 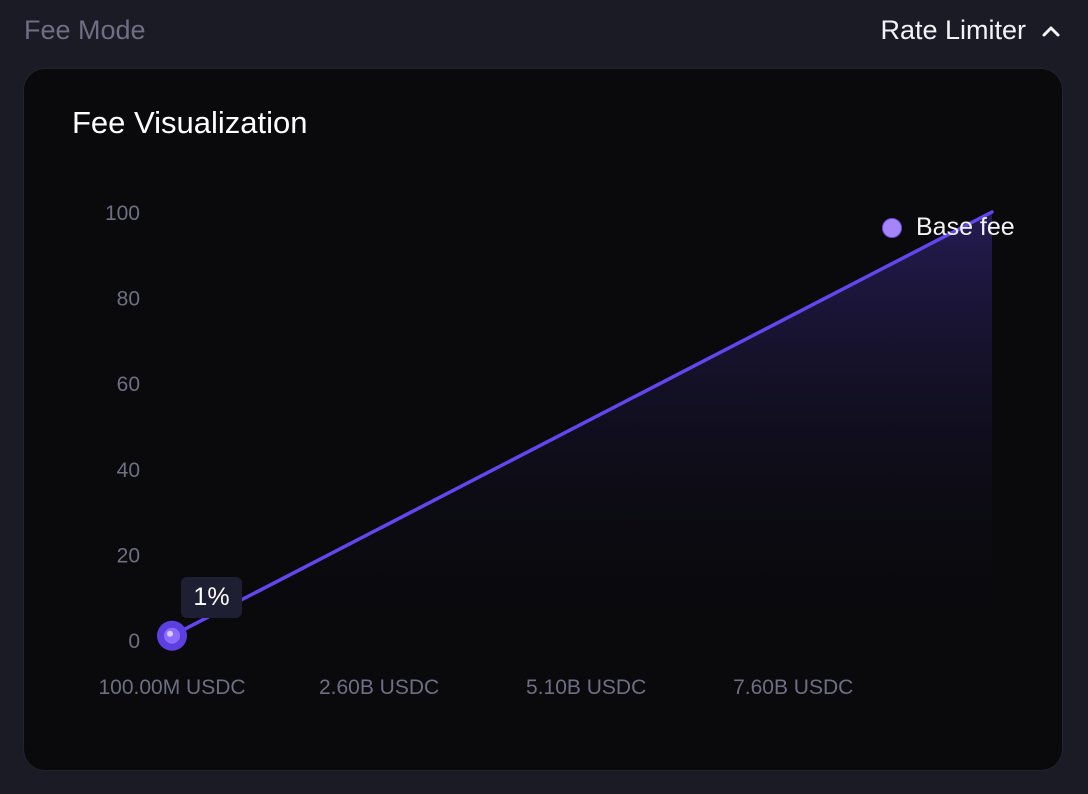 What do you see at coordinates (965, 227) in the screenshot?
I see `legend-label-base-fee: Base fee` at bounding box center [965, 227].